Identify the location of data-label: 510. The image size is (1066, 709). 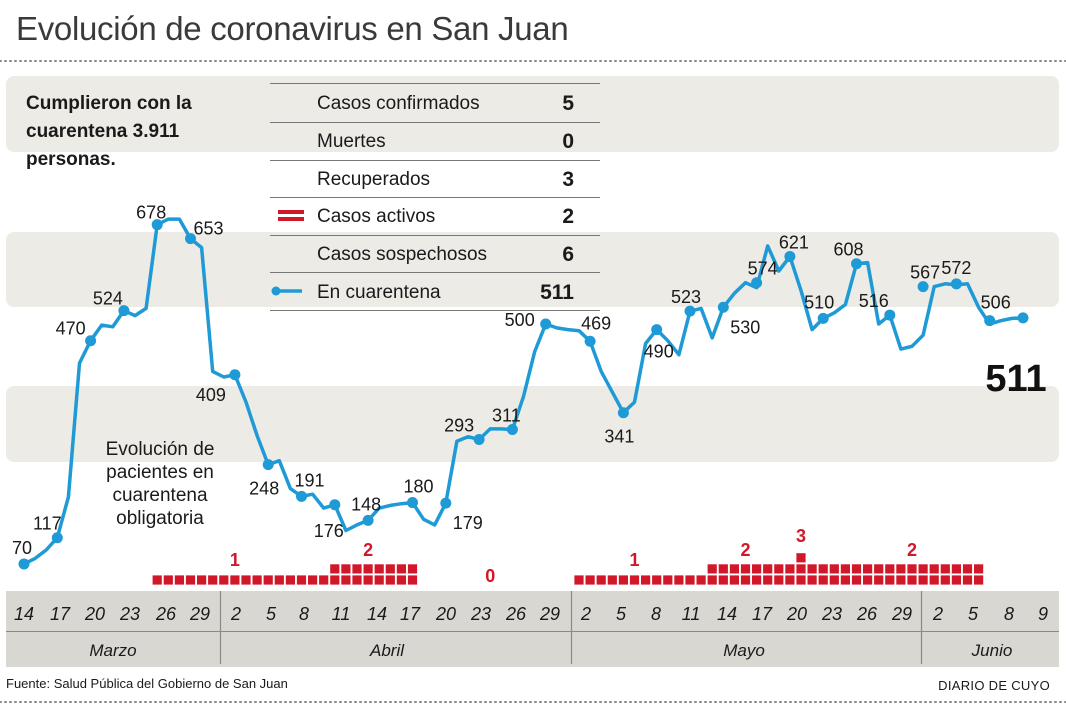
(819, 302).